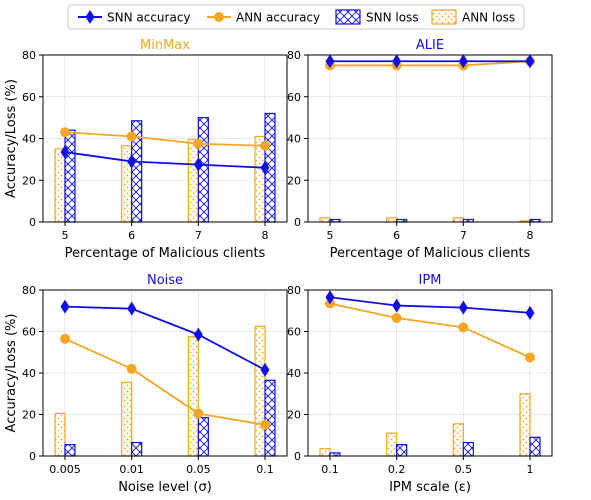 The width and height of the screenshot is (591, 500). I want to click on legend-item-snn-accuracy: SNN accuracy, so click(134, 17).